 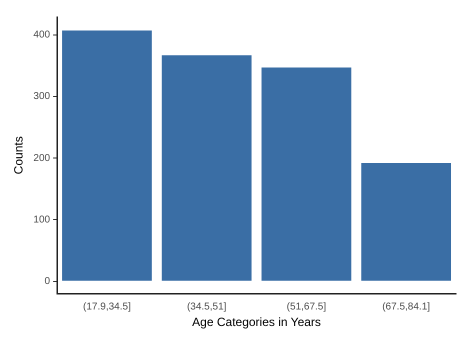 What do you see at coordinates (19, 155) in the screenshot?
I see `y-axis-title: Counts` at bounding box center [19, 155].